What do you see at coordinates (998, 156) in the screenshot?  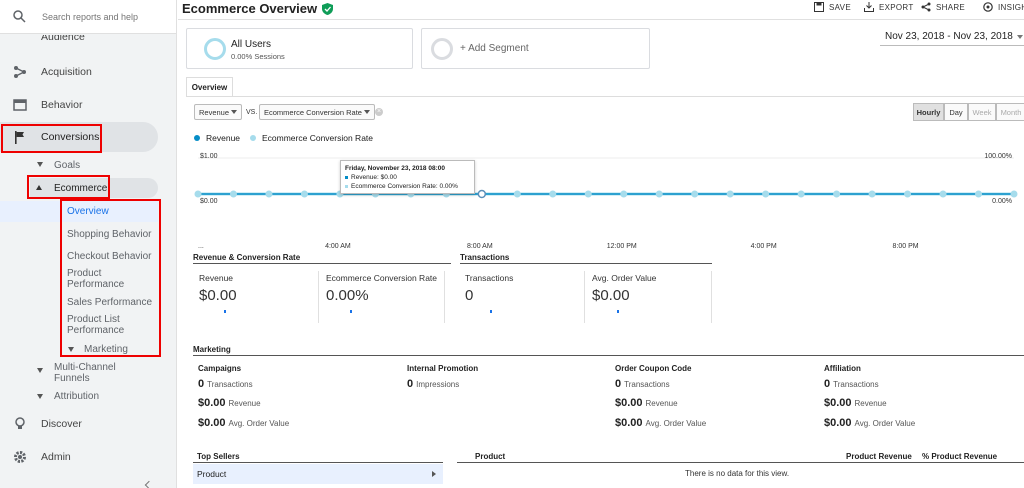 I see `y-right-tick-label: 100.00%` at bounding box center [998, 156].